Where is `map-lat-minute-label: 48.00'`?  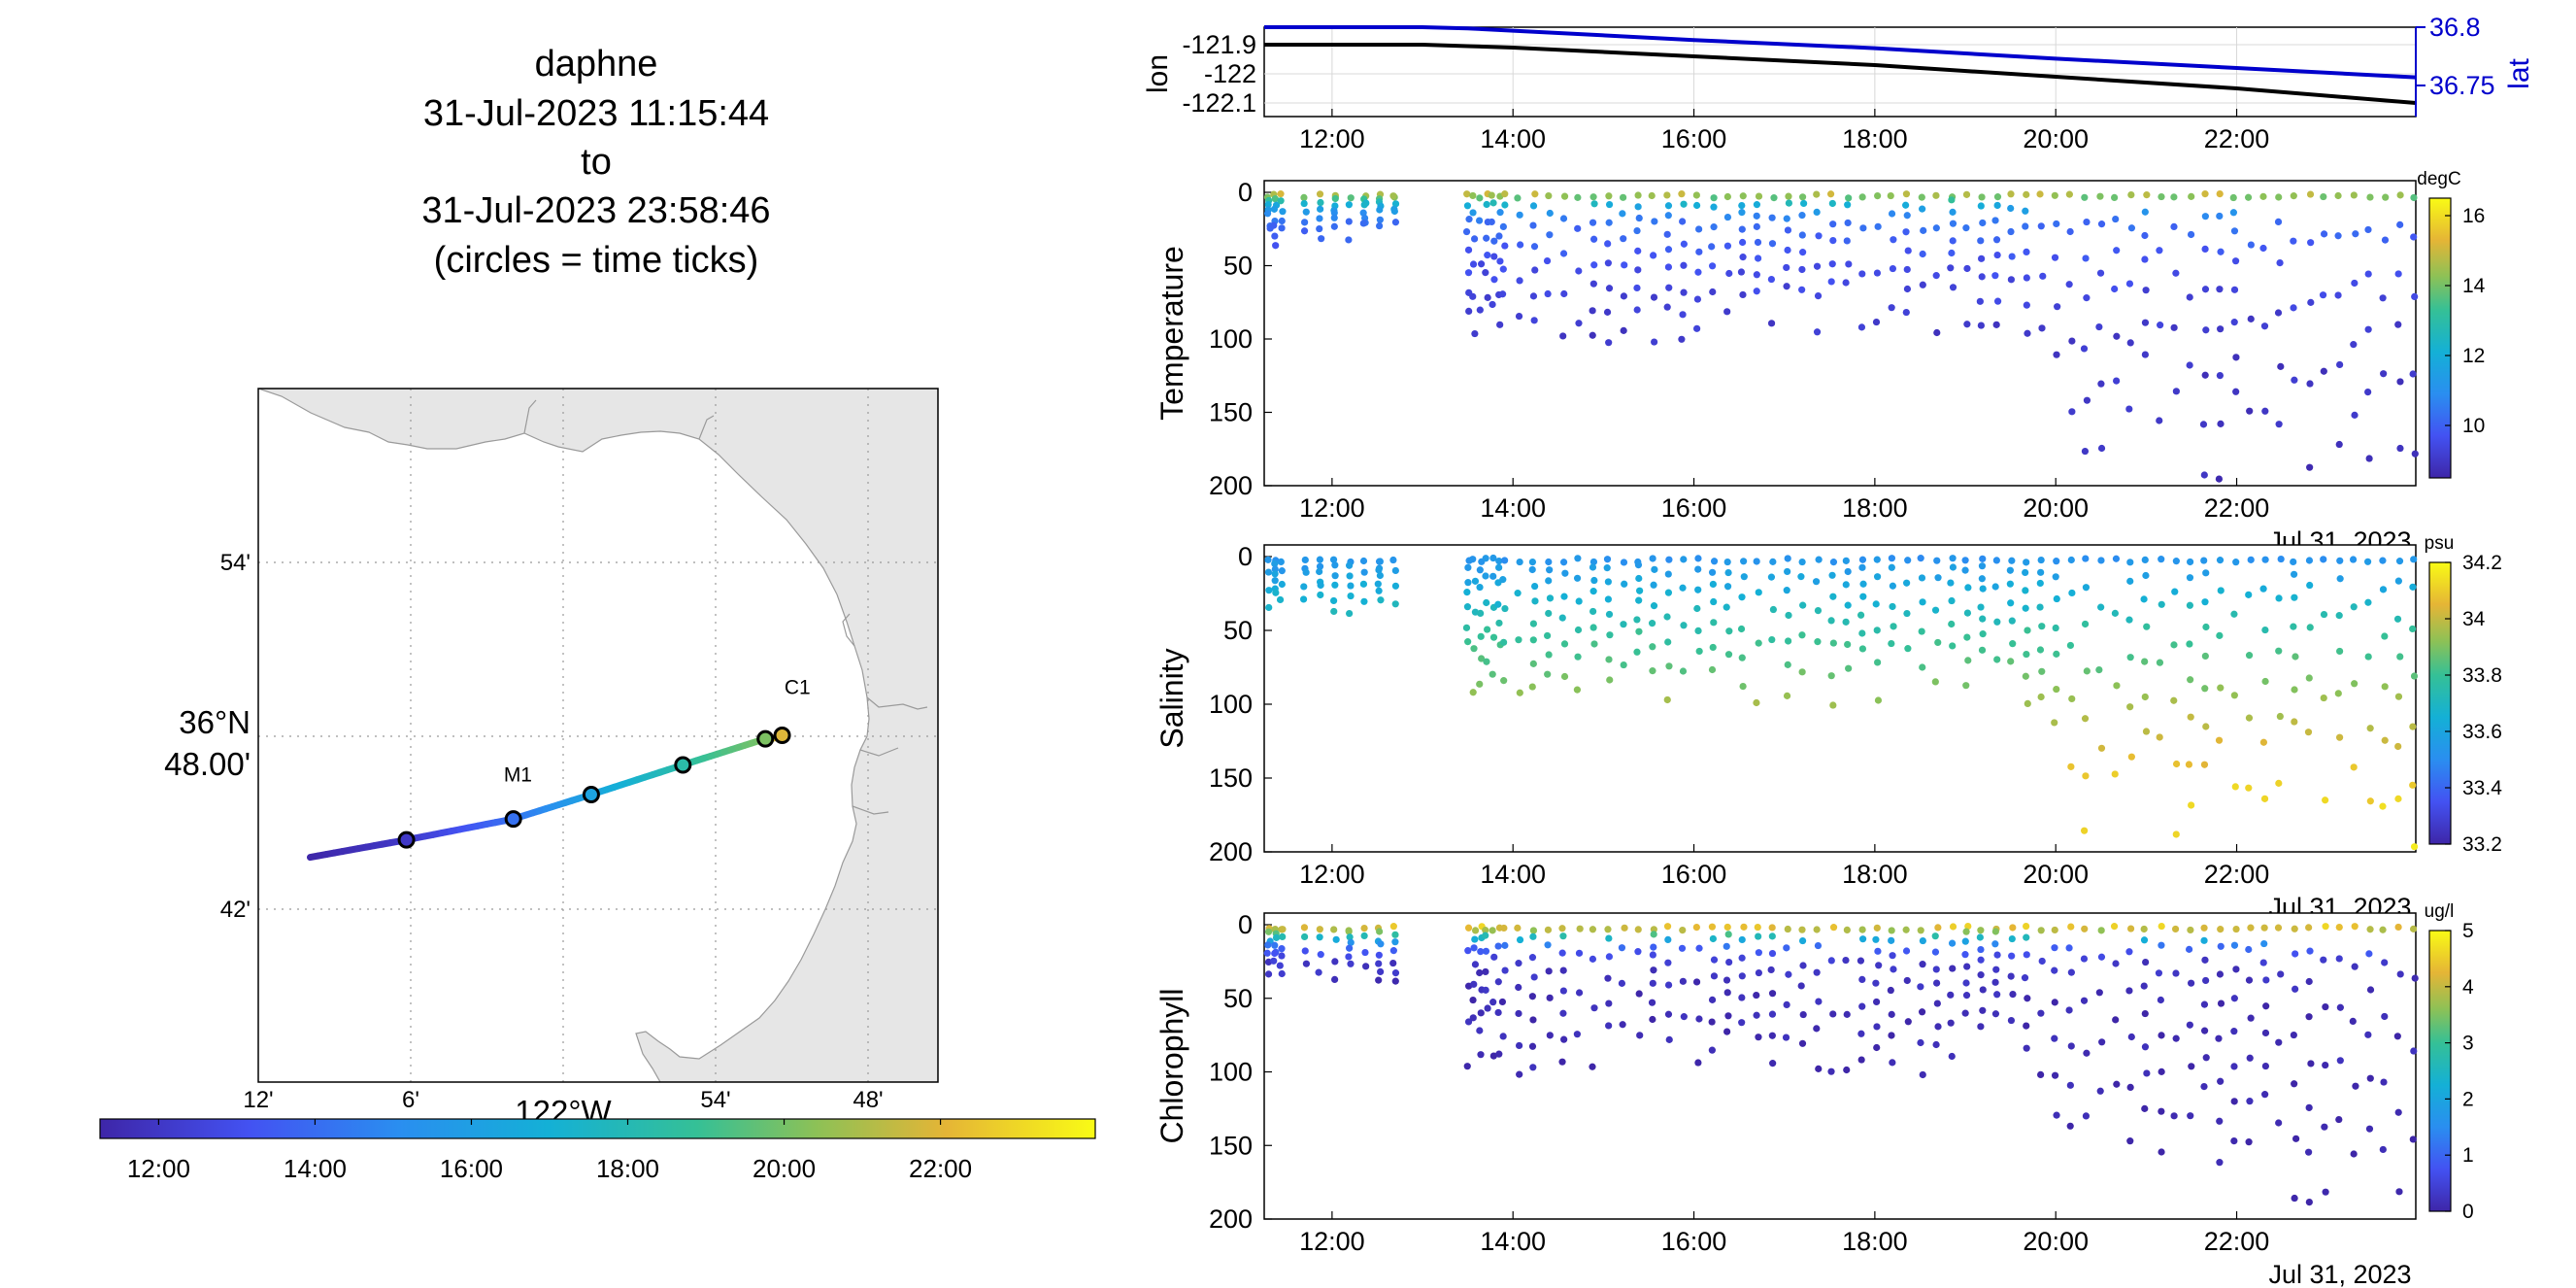
map-lat-minute-label: 48.00' is located at coordinates (208, 764).